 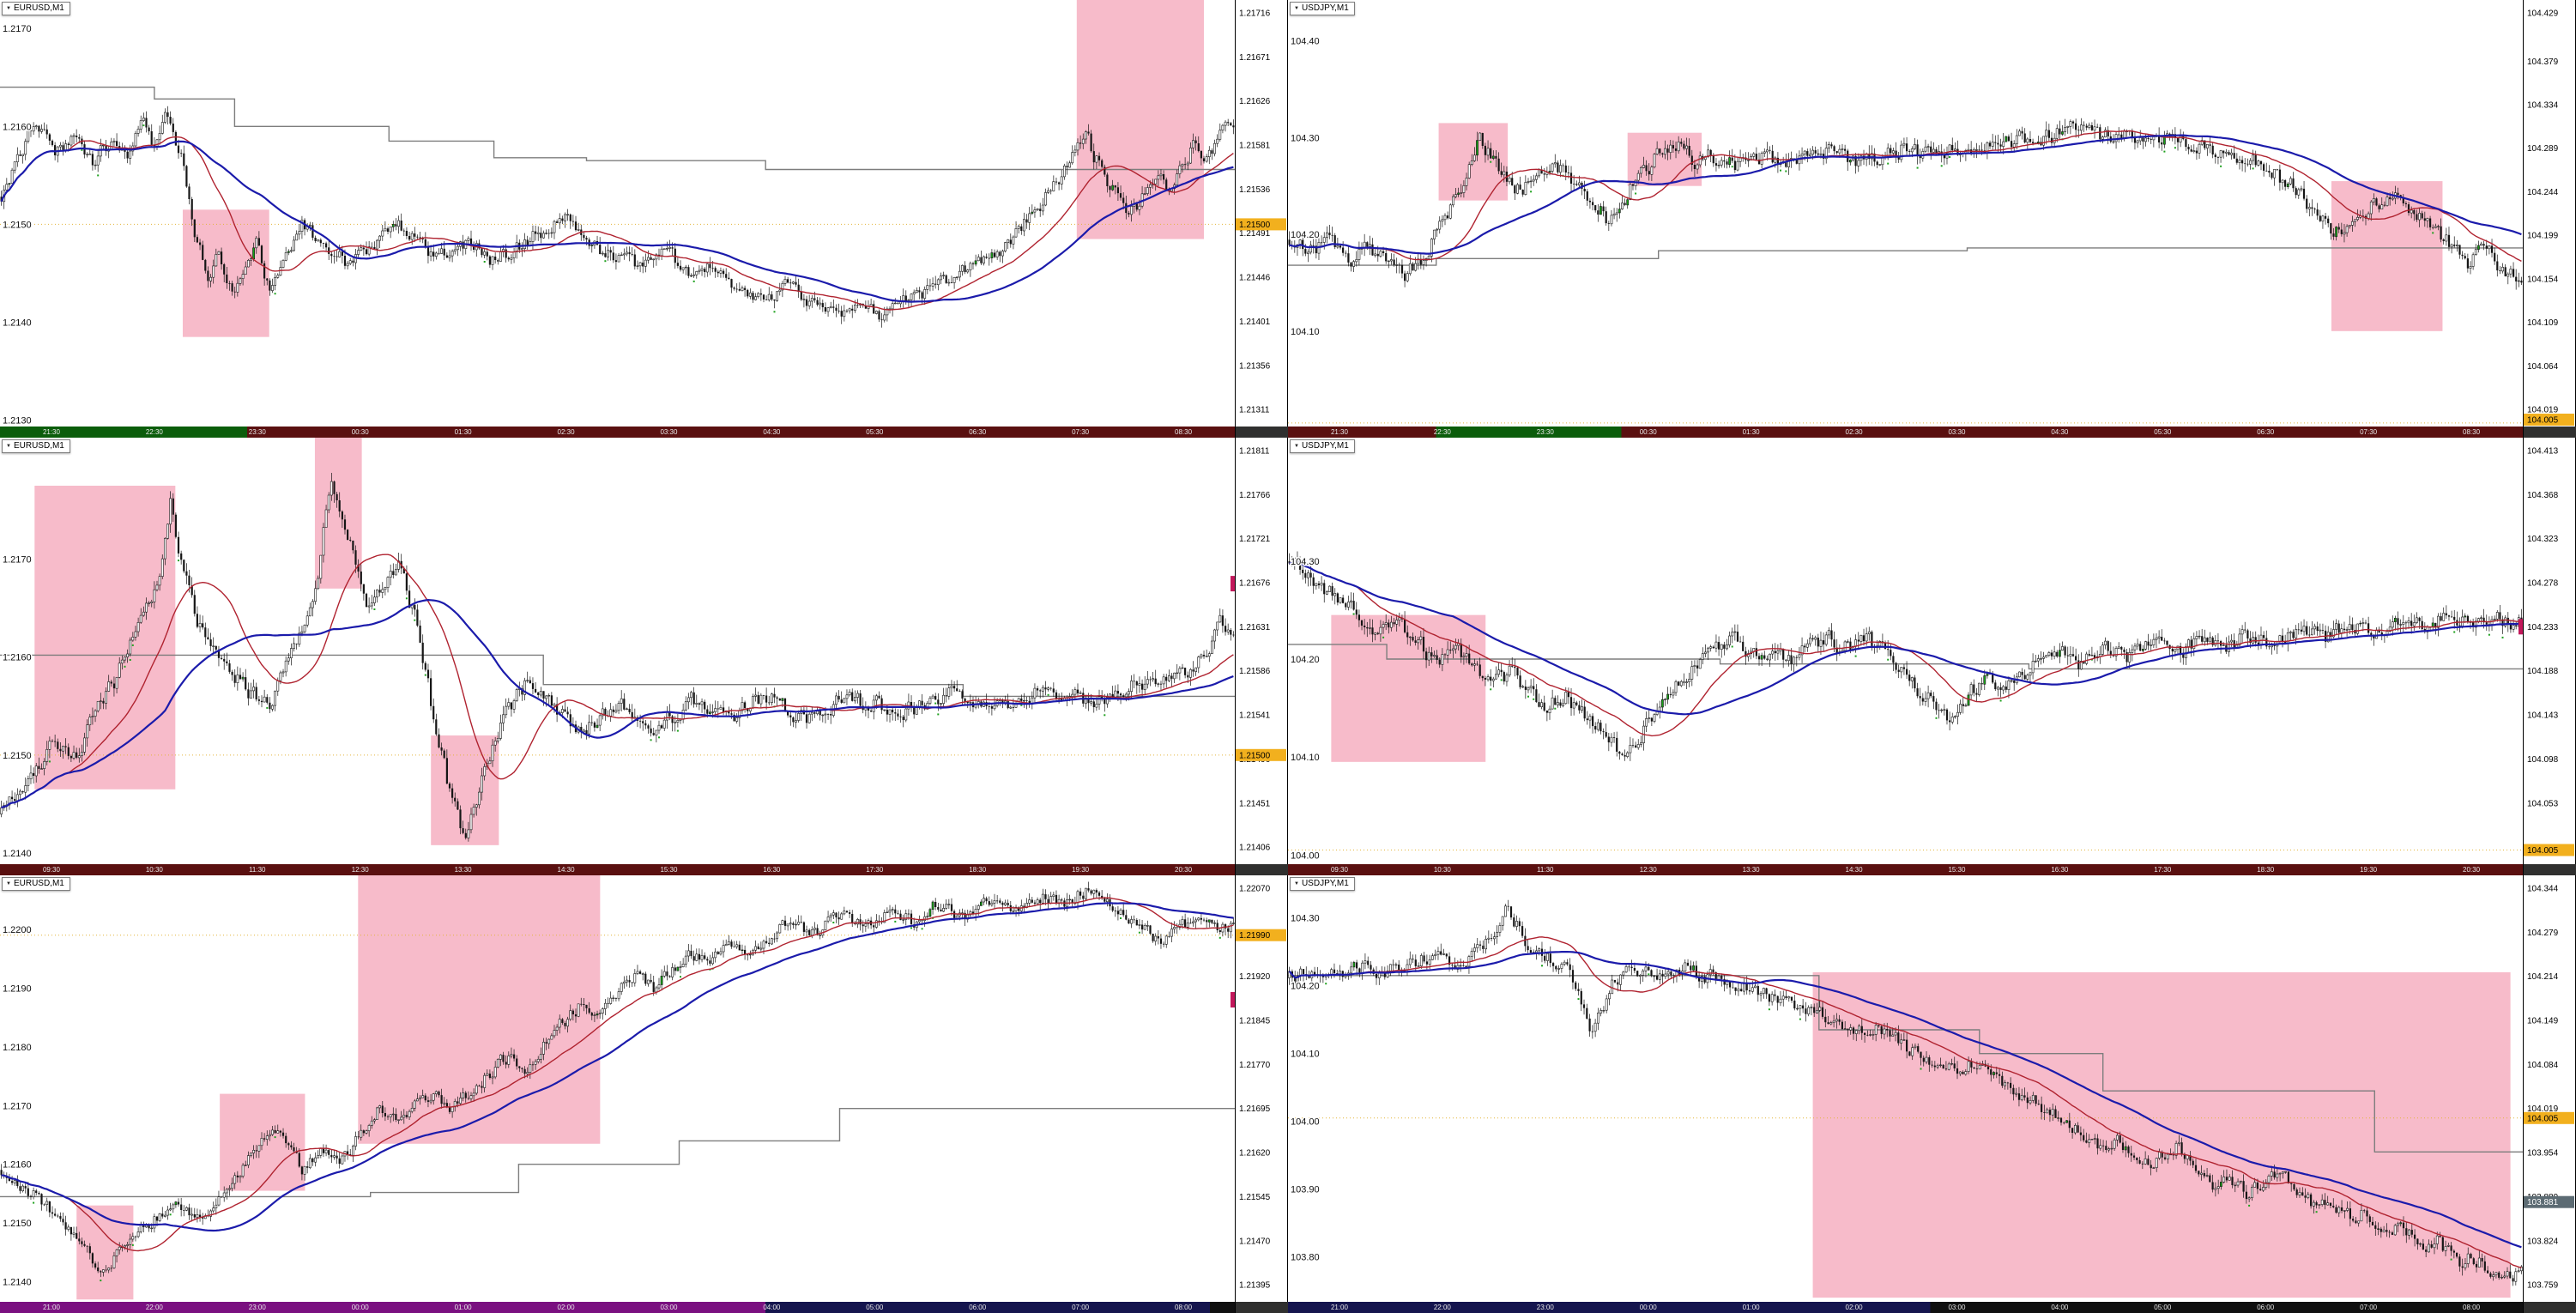 I want to click on time-label: 16:30, so click(x=772, y=870).